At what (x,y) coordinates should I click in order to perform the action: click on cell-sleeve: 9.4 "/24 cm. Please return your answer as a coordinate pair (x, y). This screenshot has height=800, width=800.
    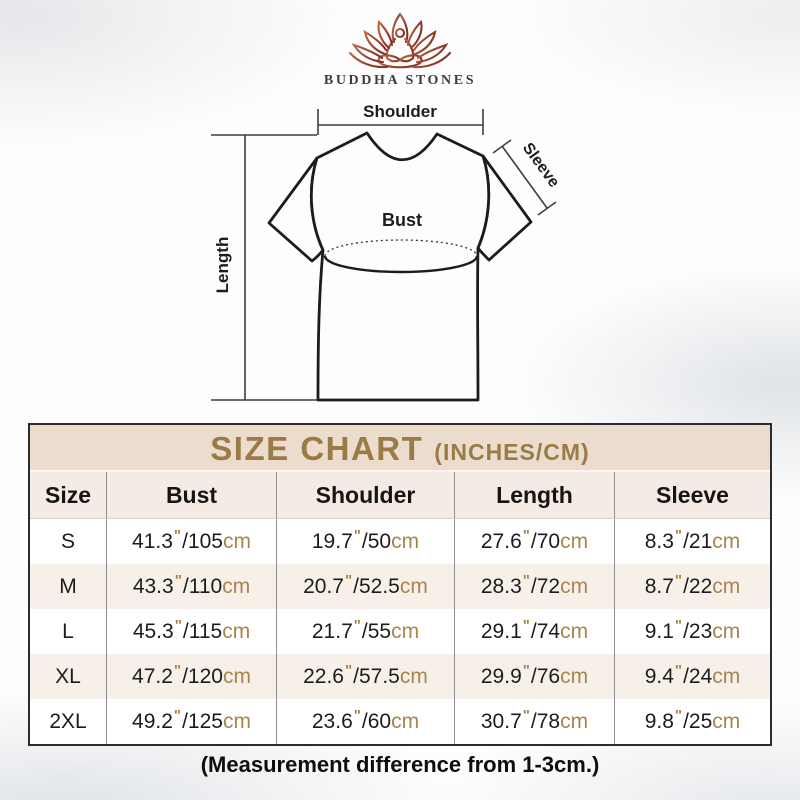
    Looking at the image, I should click on (692, 676).